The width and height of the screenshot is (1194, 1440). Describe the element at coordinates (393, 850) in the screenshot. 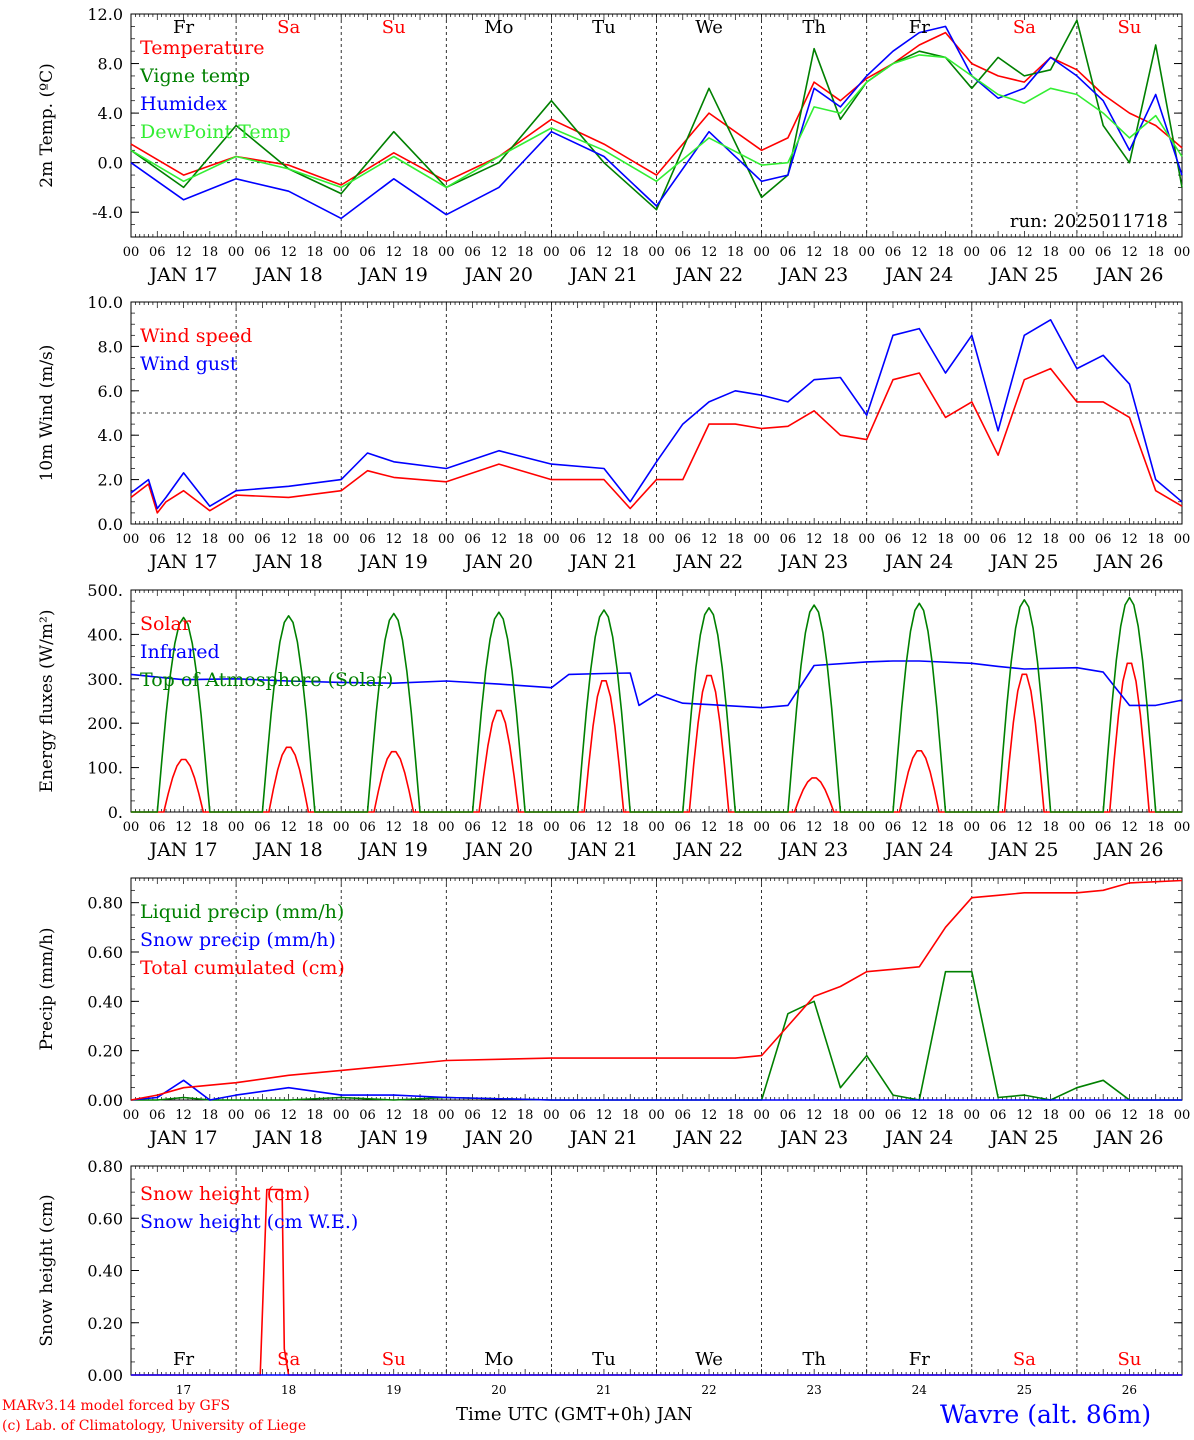

I see `date-label: JAN 19` at that location.